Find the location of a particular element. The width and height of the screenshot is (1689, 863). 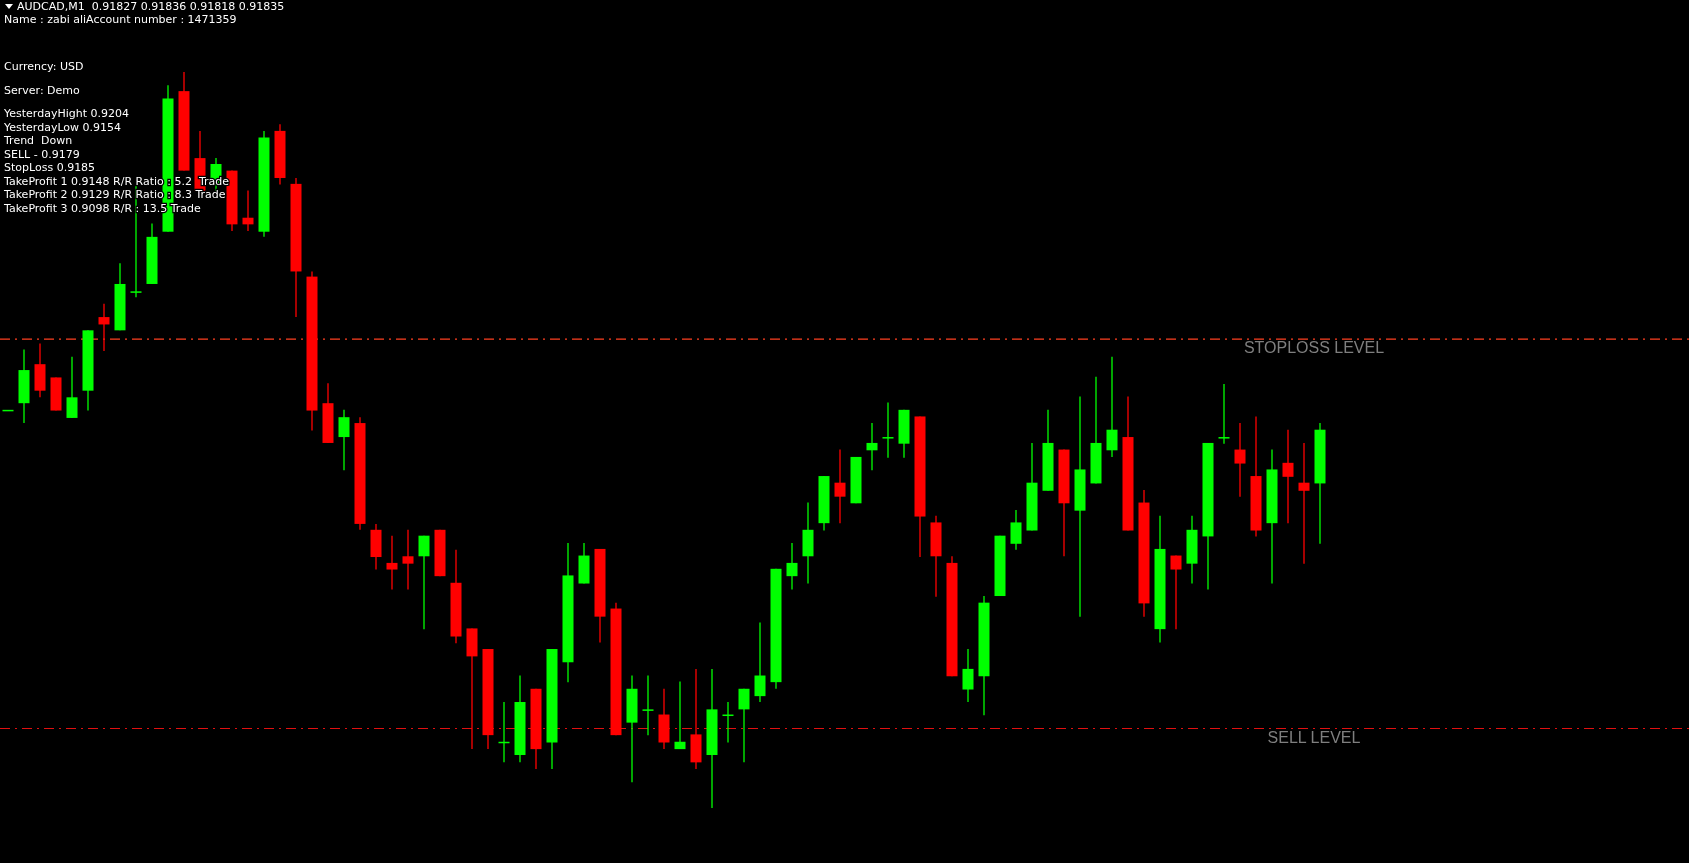

annotation: TakeProfit 1 0.9148 R/R Ratio : 5.2 Trade is located at coordinates (116, 181).